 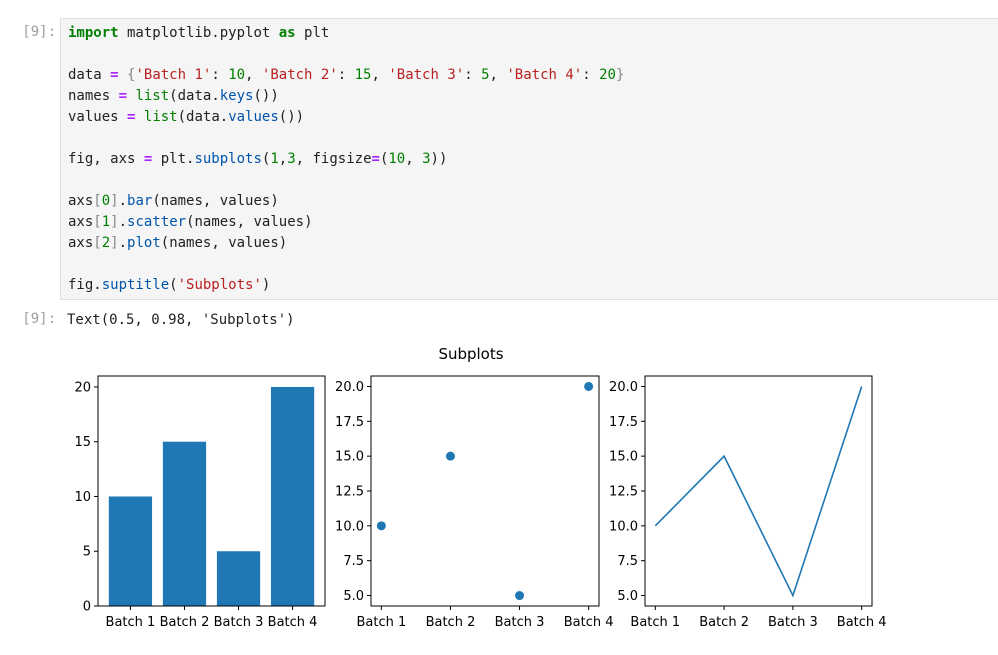 What do you see at coordinates (363, 75) in the screenshot?
I see `code-token: 15` at bounding box center [363, 75].